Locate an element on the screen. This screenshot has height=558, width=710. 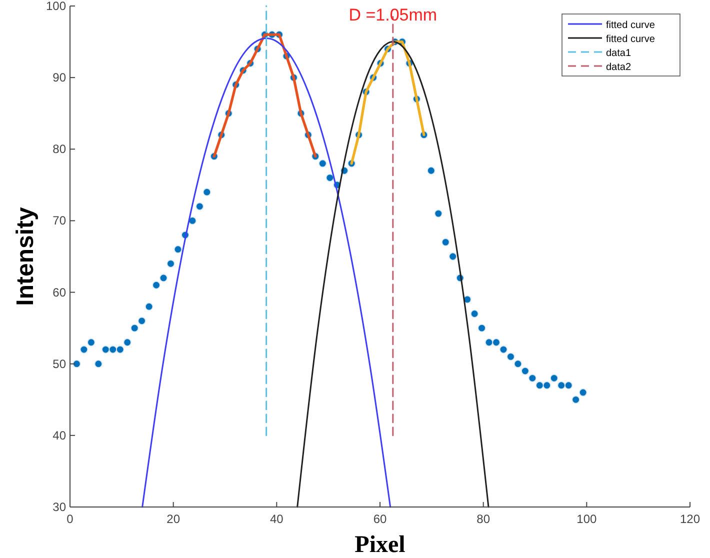
y-tick-label: 60 is located at coordinates (59, 292).